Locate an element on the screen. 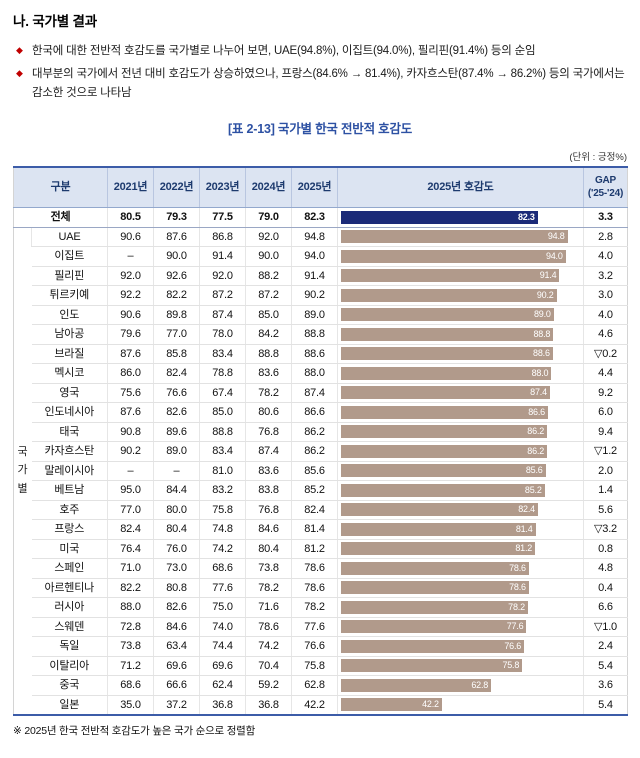 This screenshot has width=640, height=758. year-value-2022: 79.3 is located at coordinates (176, 217).